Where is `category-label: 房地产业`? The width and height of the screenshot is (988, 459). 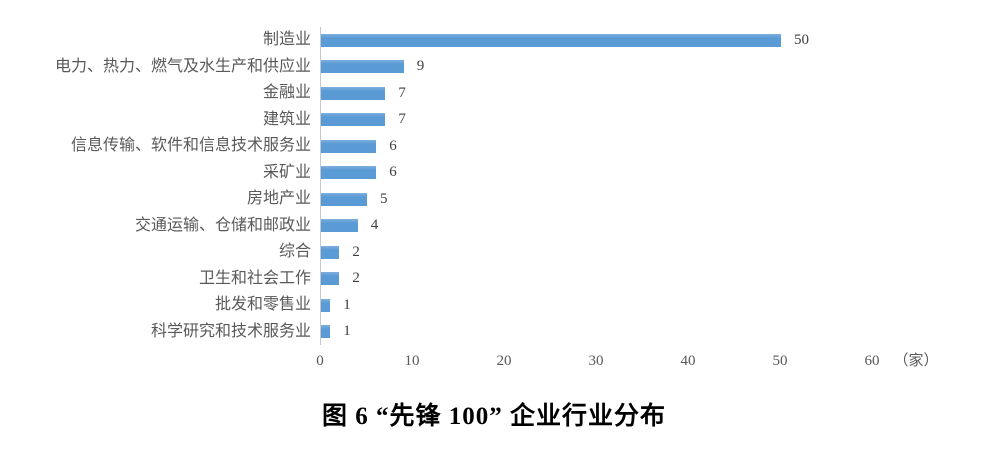
category-label: 房地产业 is located at coordinates (278, 199).